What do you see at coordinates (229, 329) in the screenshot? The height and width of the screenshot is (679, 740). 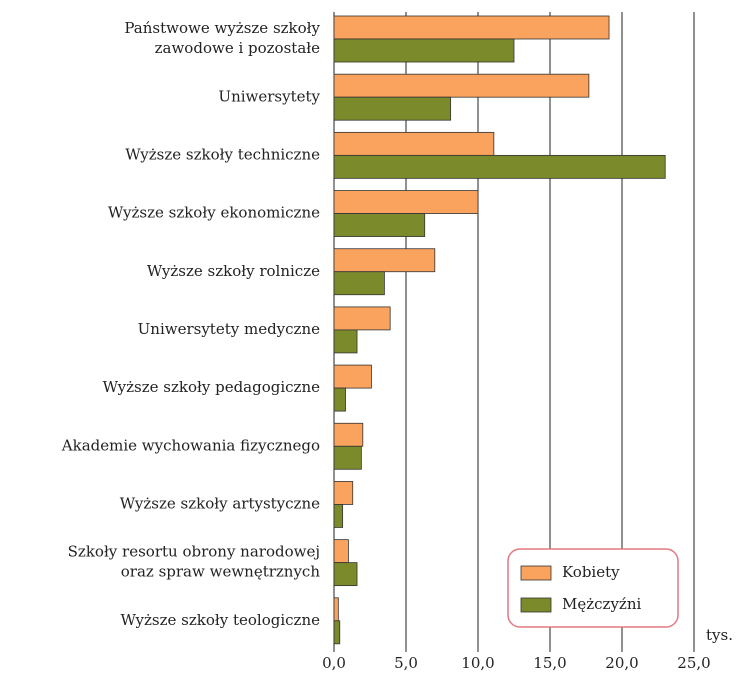 I see `y-tick-label: Uniwersytety medyczne` at bounding box center [229, 329].